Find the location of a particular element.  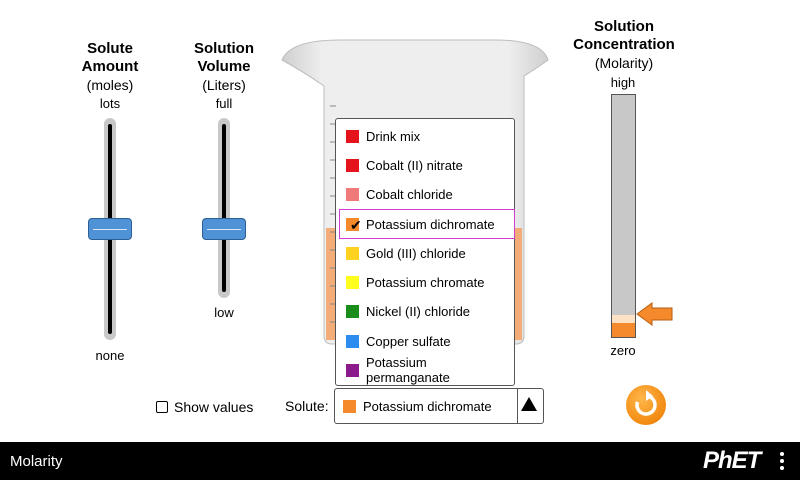

concentration-arrow-icon is located at coordinates (655, 314).